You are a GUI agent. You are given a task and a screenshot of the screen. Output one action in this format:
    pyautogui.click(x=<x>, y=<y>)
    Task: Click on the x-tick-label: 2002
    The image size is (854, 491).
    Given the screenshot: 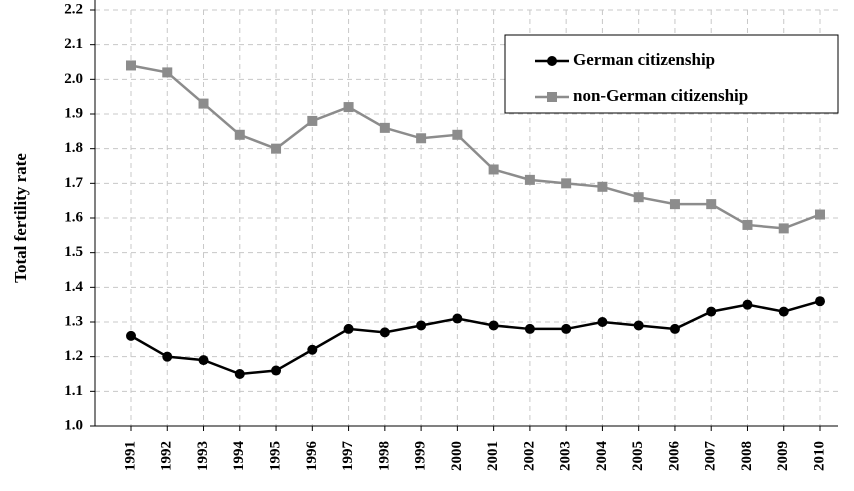 What is the action you would take?
    pyautogui.click(x=529, y=456)
    